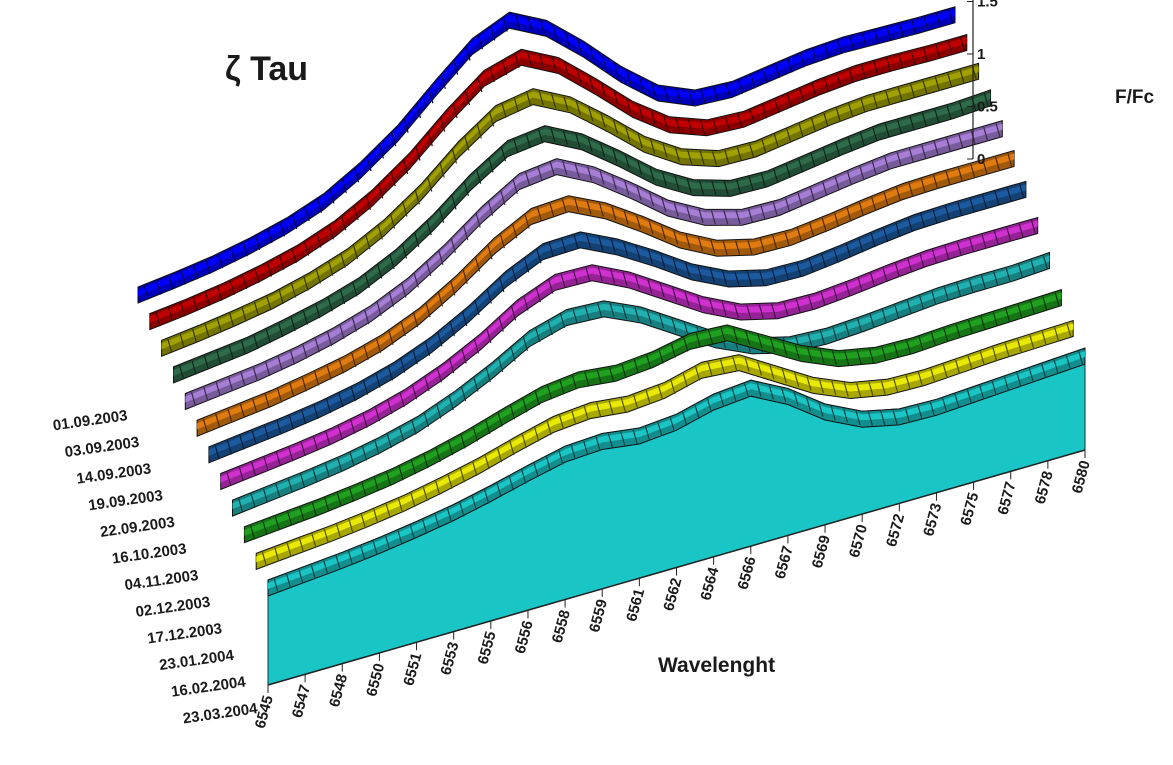 The width and height of the screenshot is (1173, 765). What do you see at coordinates (375, 680) in the screenshot?
I see `x-tick-label: 6550` at bounding box center [375, 680].